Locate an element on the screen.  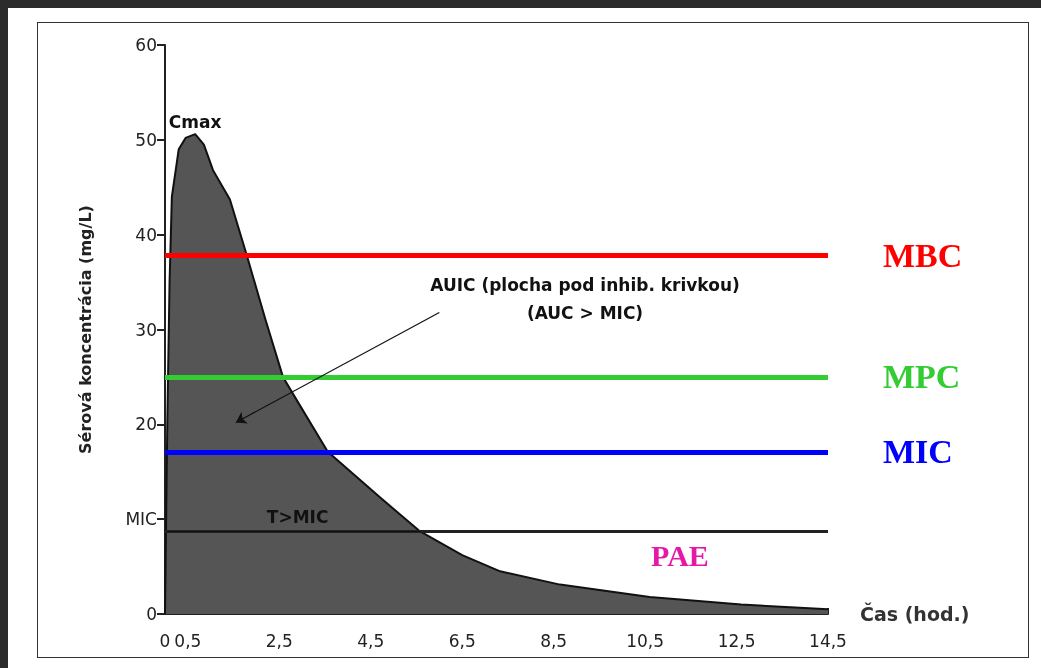
annotation: (AUC > MIC) is located at coordinates (585, 312).